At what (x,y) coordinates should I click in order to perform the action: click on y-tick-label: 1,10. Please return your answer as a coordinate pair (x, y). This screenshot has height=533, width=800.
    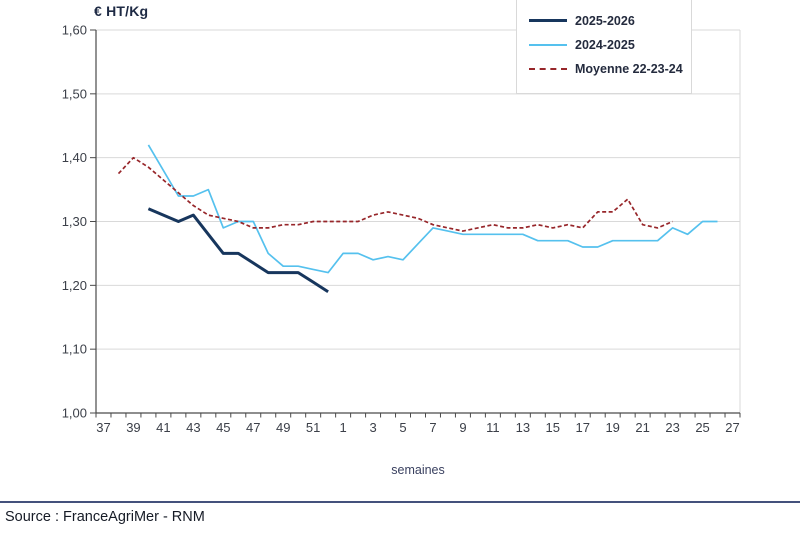
    Looking at the image, I should click on (74, 349).